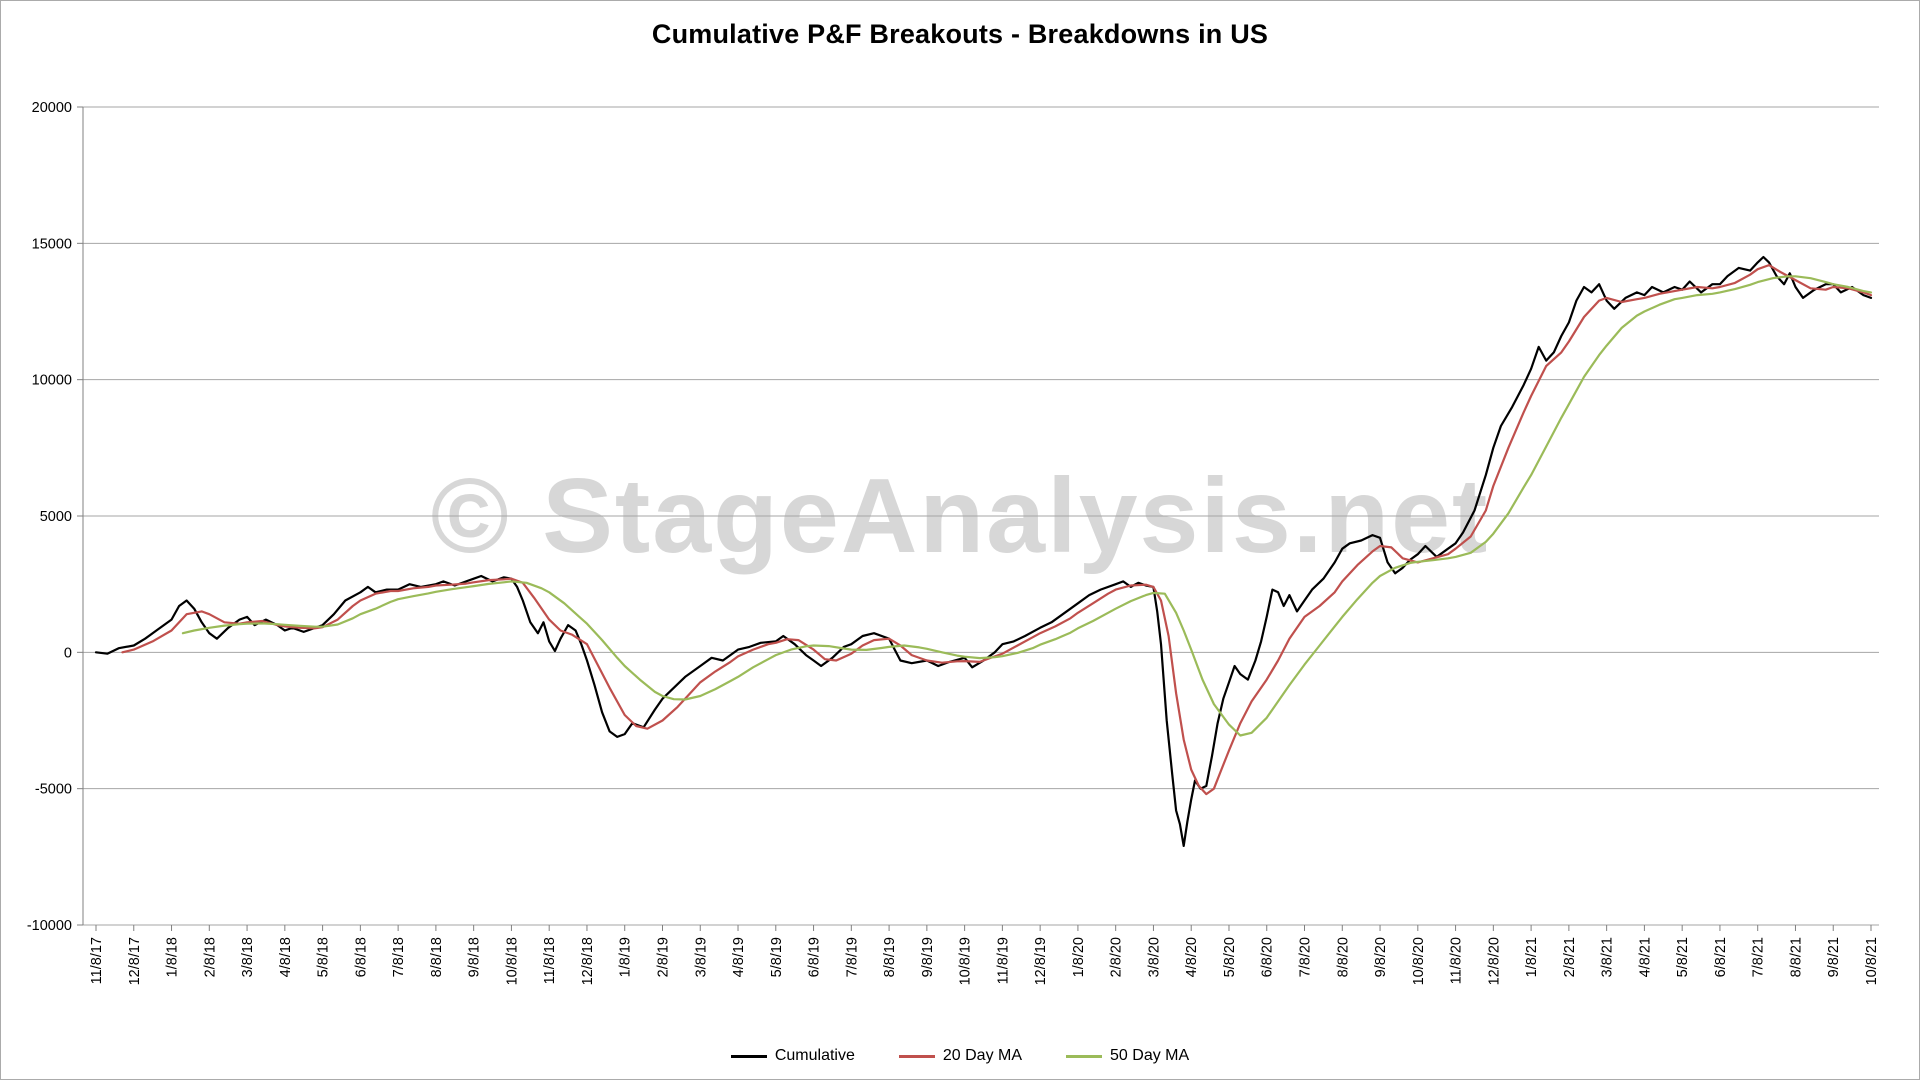  I want to click on x-tick-label: 5/8/20, so click(1230, 957).